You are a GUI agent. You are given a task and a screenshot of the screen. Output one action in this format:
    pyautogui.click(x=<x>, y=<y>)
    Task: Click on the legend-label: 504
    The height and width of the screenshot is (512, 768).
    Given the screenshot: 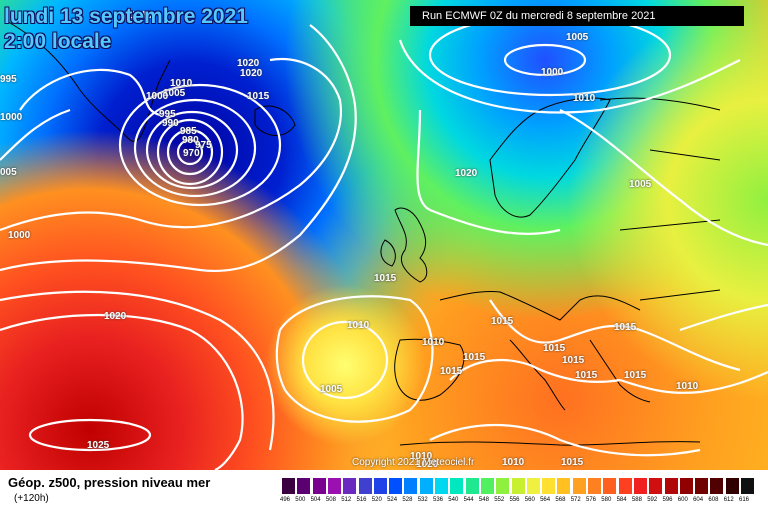 What is the action you would take?
    pyautogui.click(x=315, y=500)
    